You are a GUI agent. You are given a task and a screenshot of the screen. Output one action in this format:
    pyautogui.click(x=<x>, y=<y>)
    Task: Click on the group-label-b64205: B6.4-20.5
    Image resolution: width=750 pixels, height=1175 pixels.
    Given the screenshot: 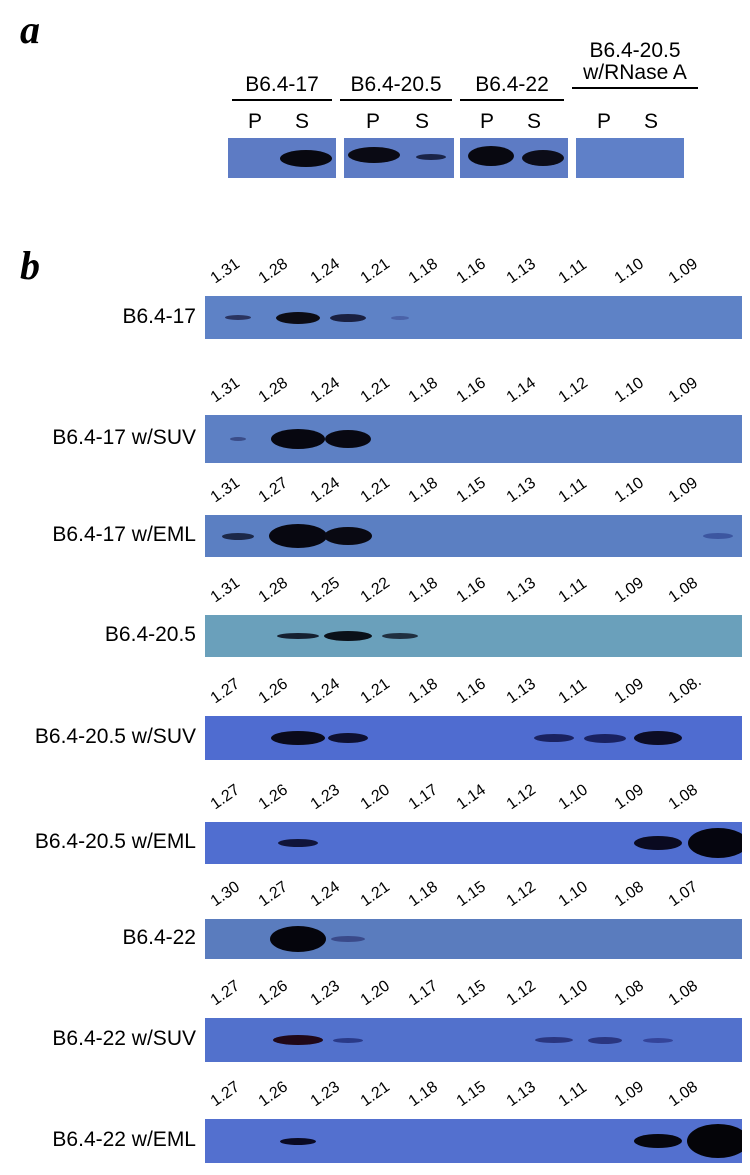 What is the action you would take?
    pyautogui.click(x=396, y=87)
    